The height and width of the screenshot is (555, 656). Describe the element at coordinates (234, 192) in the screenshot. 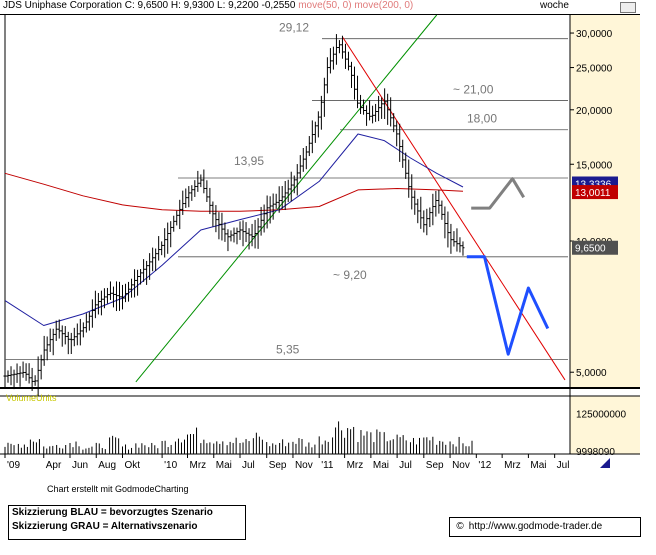

I see `ma200-line` at that location.